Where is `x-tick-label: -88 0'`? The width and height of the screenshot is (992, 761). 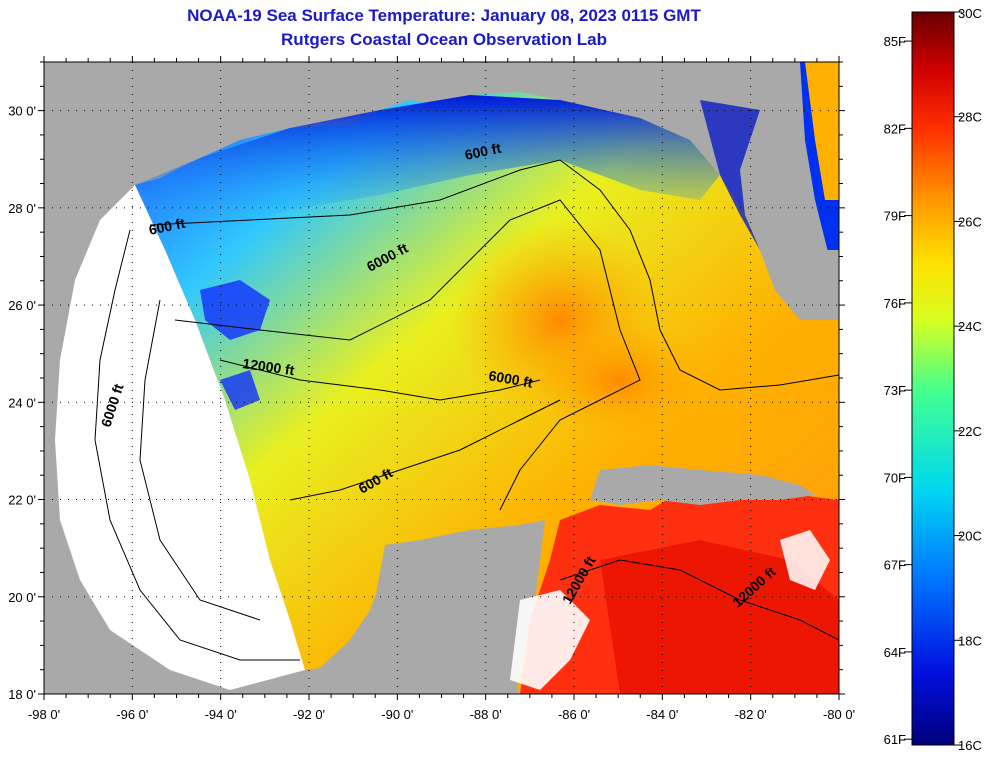 x-tick-label: -88 0' is located at coordinates (486, 714).